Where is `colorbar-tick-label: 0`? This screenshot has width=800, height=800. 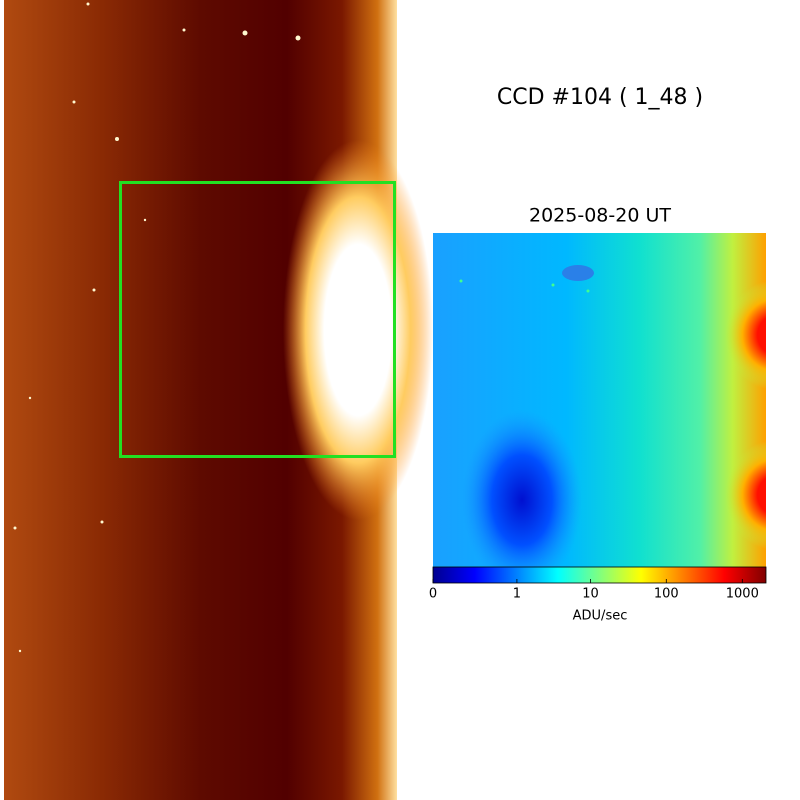 colorbar-tick-label: 0 is located at coordinates (433, 594).